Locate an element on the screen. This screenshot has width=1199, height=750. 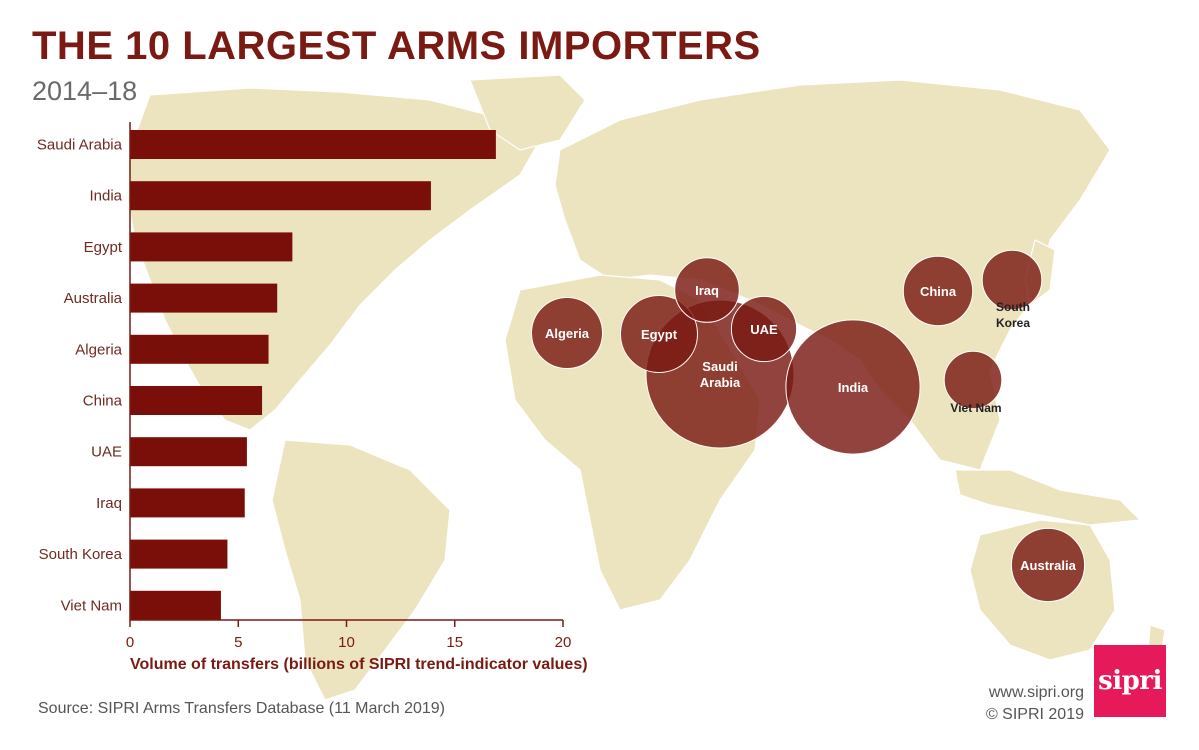
x-tick-label: 15 is located at coordinates (454, 642).